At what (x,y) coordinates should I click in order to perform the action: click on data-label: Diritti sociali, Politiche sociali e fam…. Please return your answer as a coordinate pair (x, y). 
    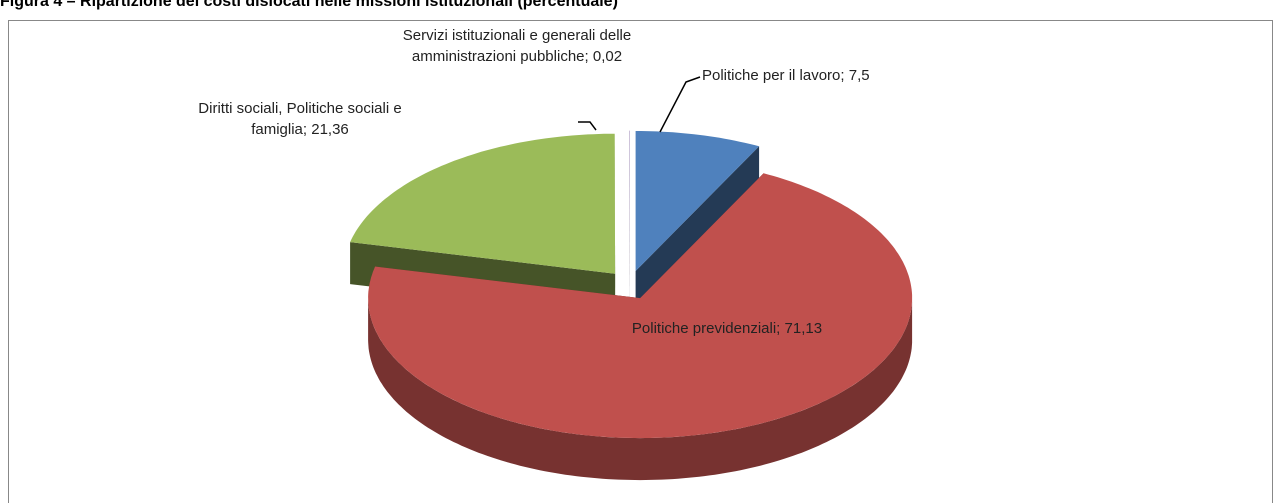
    Looking at the image, I should click on (300, 119).